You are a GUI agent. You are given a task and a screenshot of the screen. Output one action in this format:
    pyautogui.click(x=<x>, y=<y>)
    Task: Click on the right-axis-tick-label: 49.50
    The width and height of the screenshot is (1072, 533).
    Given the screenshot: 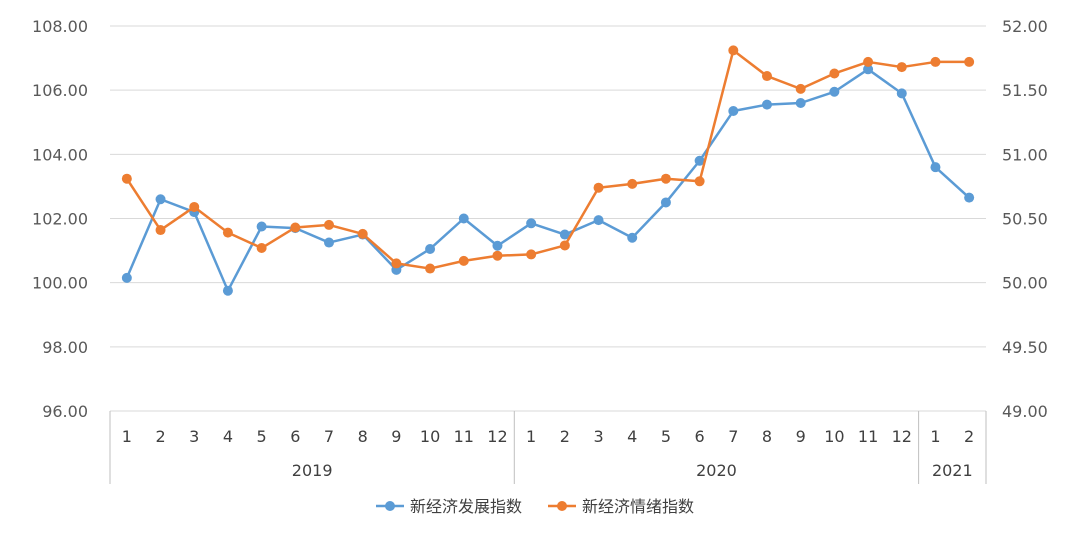 What is the action you would take?
    pyautogui.click(x=1025, y=347)
    